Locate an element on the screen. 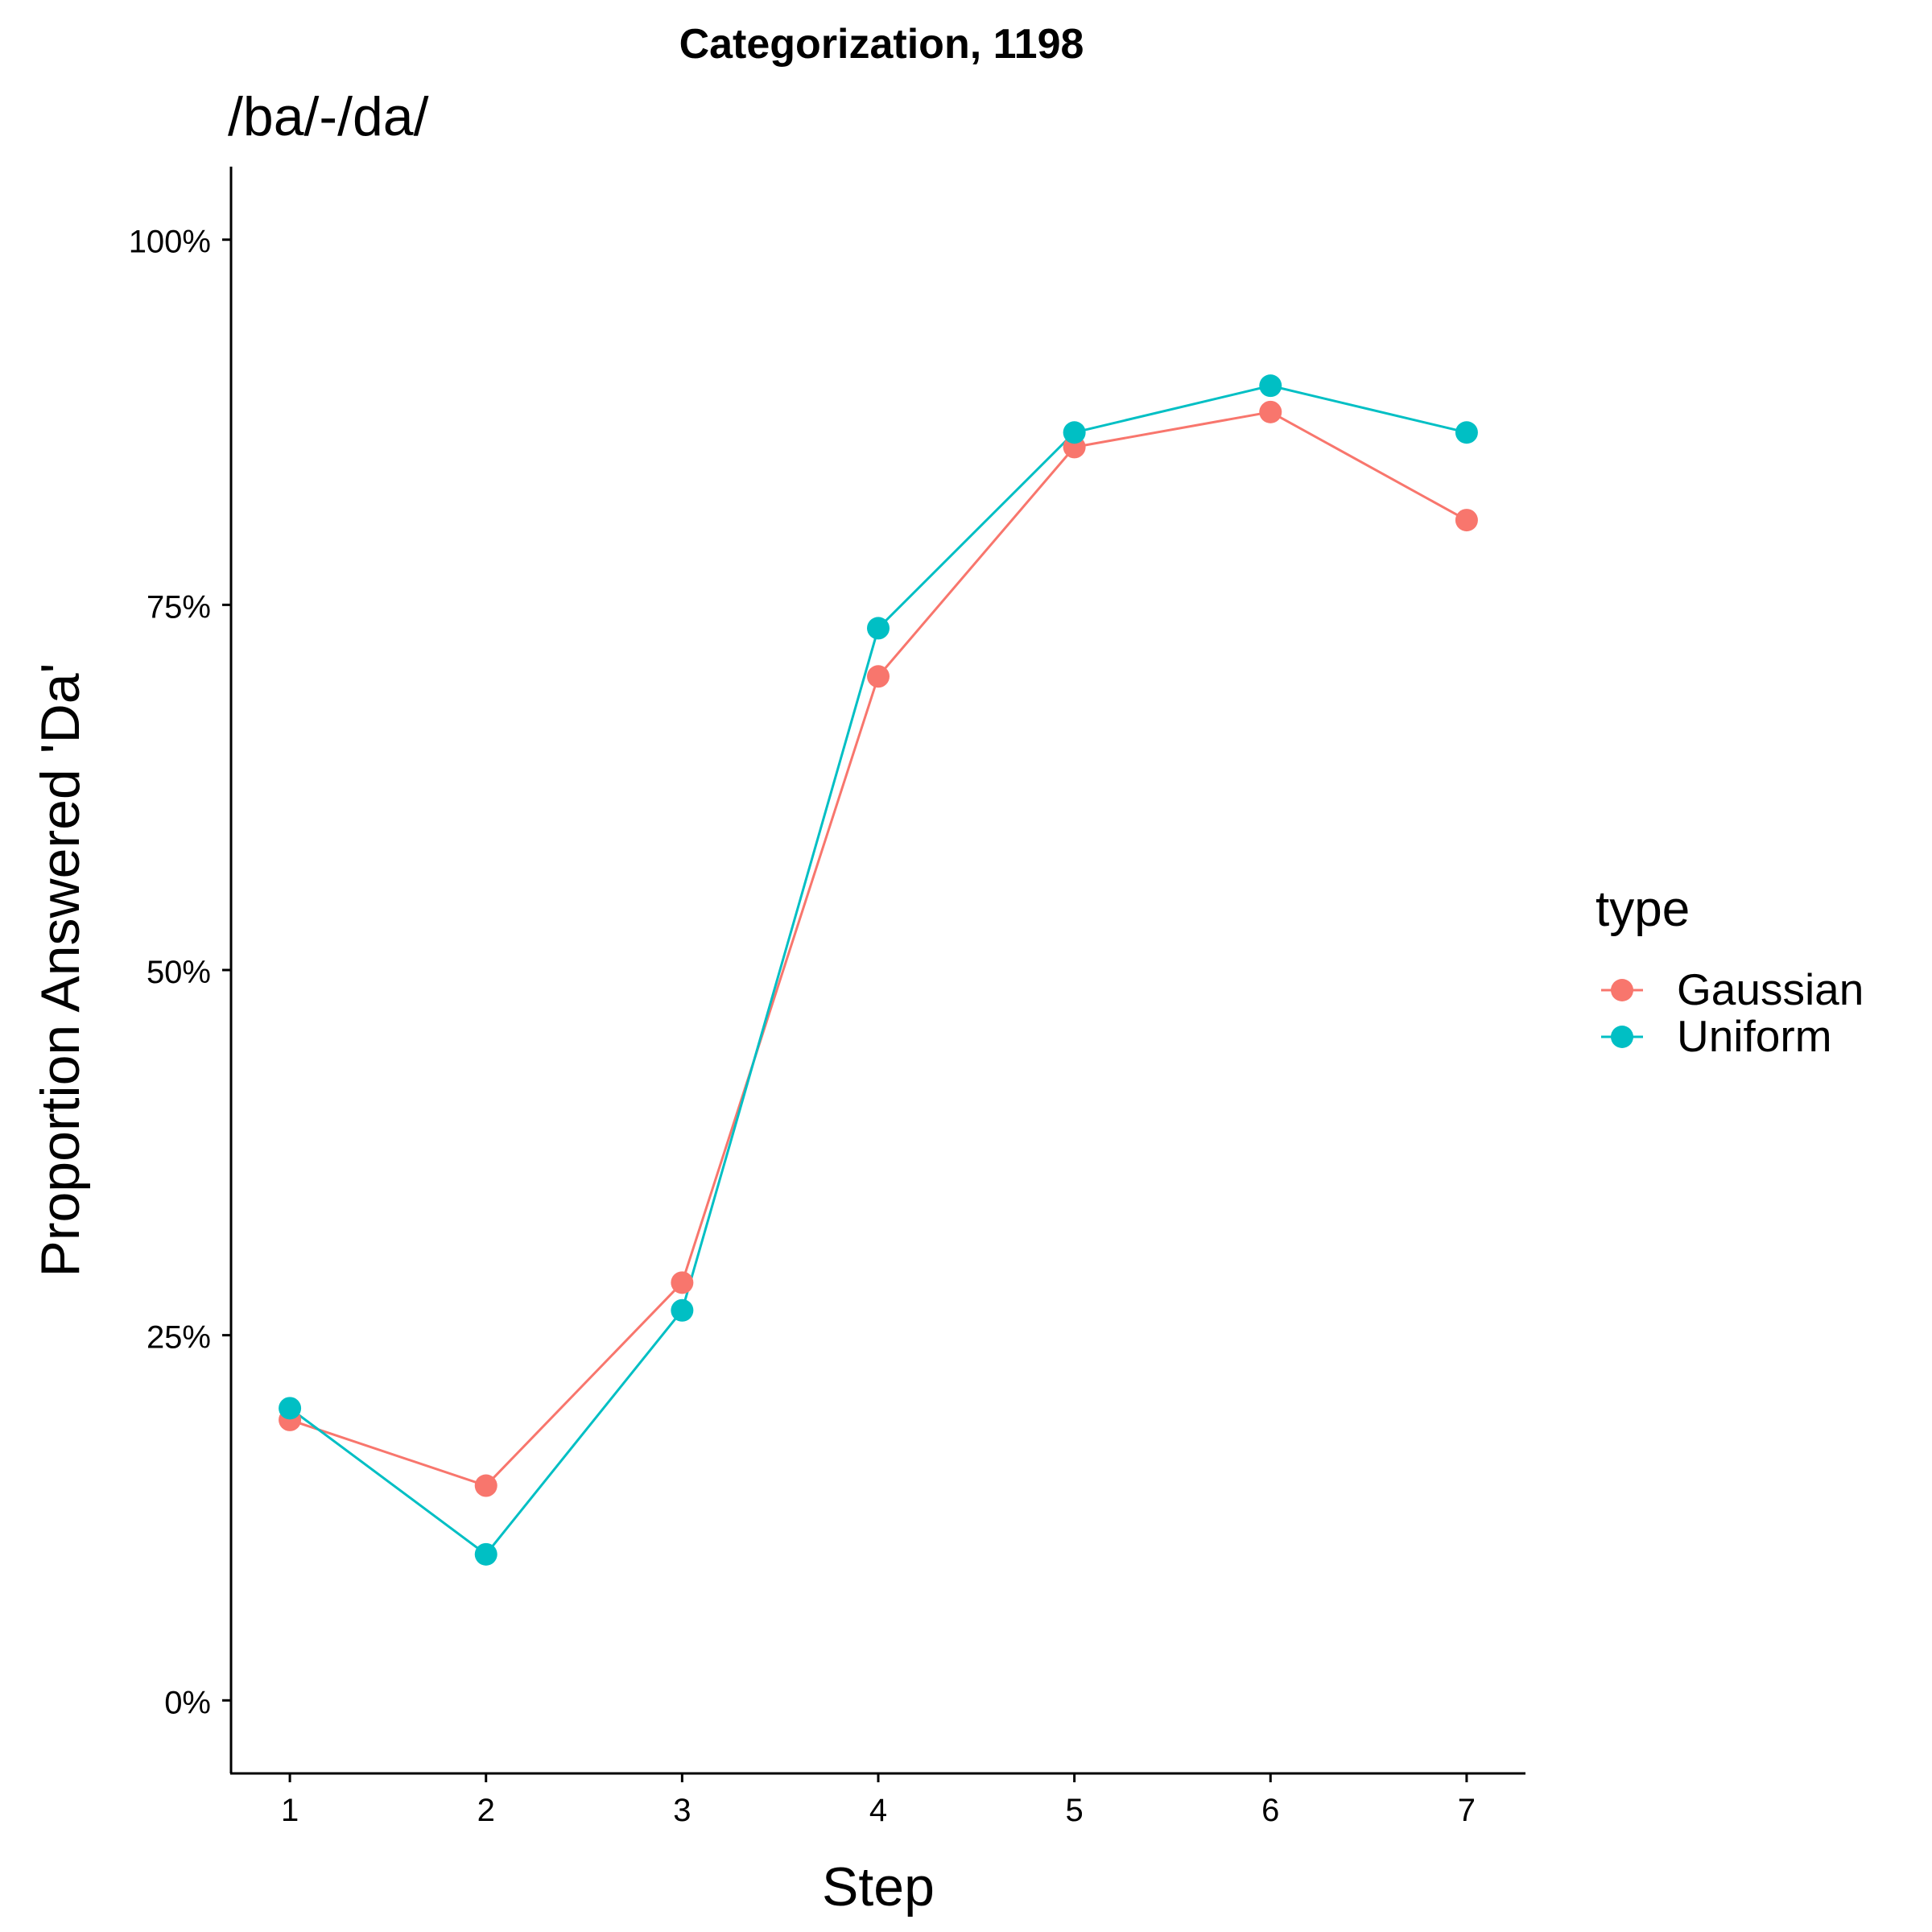 Image resolution: width=1932 pixels, height=1932 pixels. y-tick-label: 25% is located at coordinates (179, 1338).